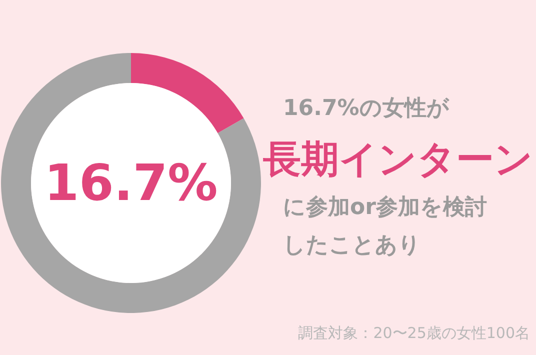 This screenshot has height=355, width=536. Describe the element at coordinates (366, 108) in the screenshot. I see `text: 16.7%の女性が` at that location.